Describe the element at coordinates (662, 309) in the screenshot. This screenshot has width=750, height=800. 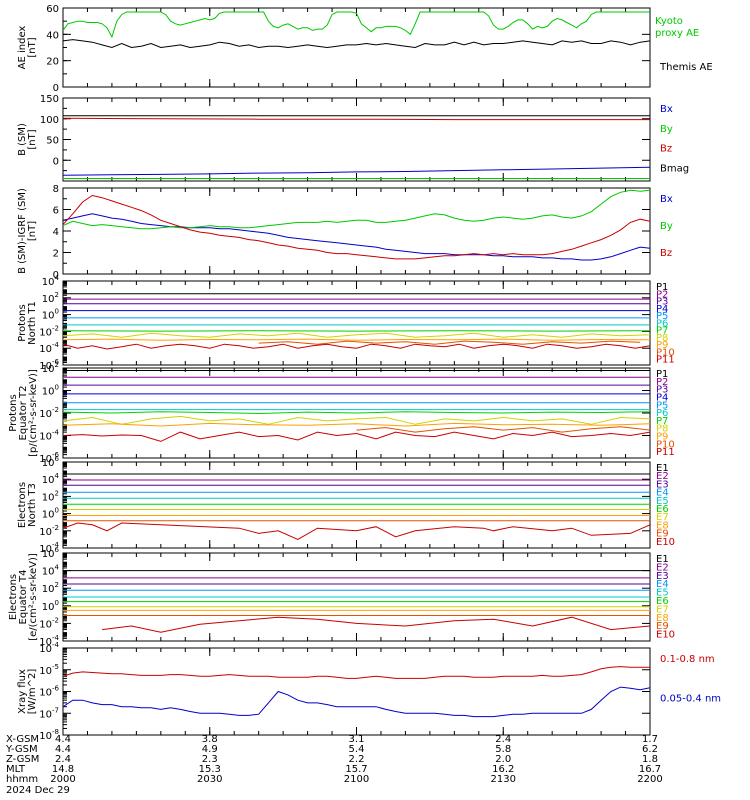
I see `panel-4-legend-entry: P4` at that location.